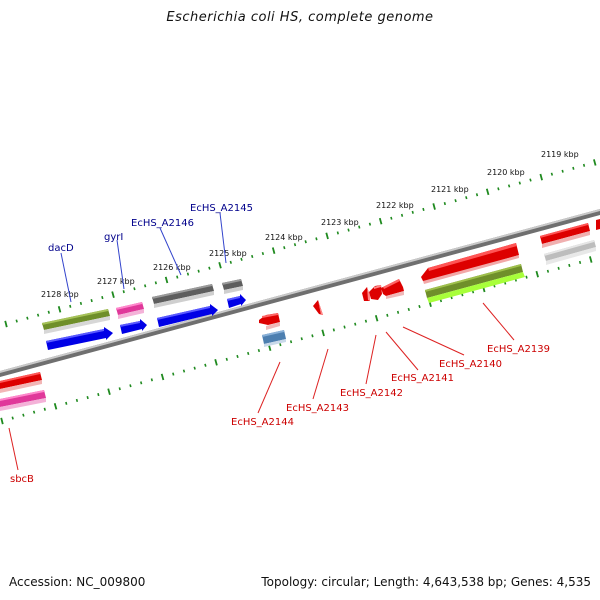 Image resolution: width=600 pixels, height=600 pixels. What do you see at coordinates (269, 387) in the screenshot?
I see `leader-EcHS_A2144` at bounding box center [269, 387].